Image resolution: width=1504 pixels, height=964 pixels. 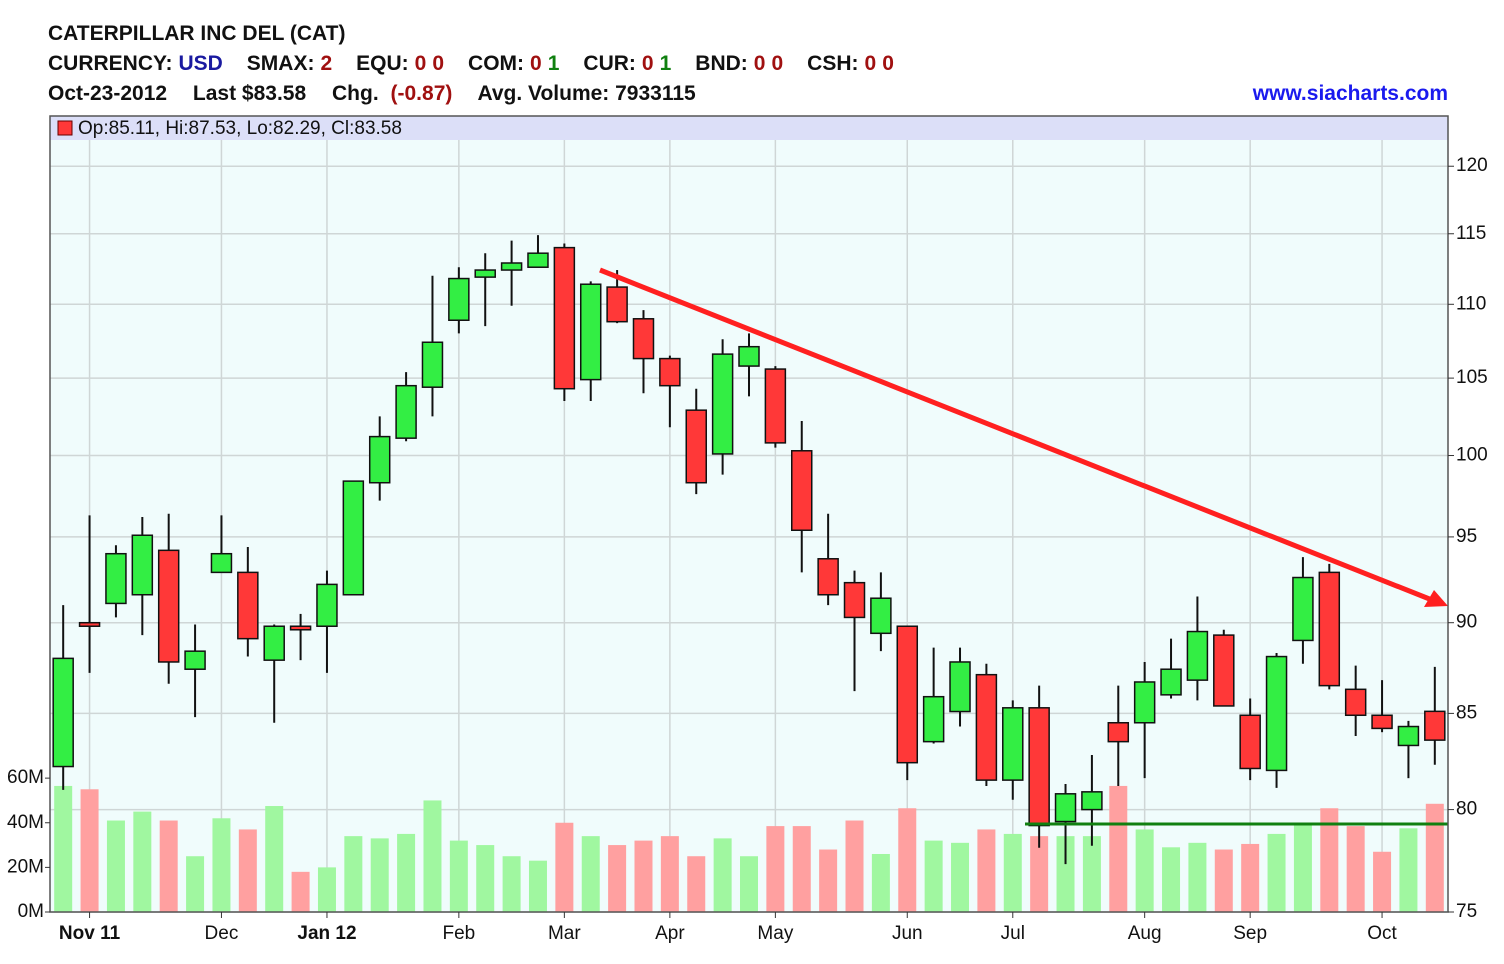 What do you see at coordinates (496, 63) in the screenshot?
I see `field-label: COM:` at bounding box center [496, 63].